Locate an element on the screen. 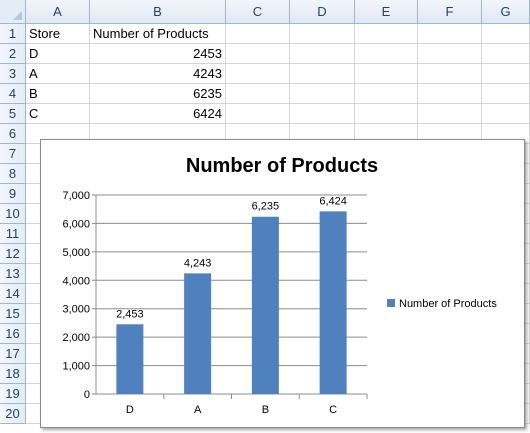  cell-e2 is located at coordinates (386, 54).